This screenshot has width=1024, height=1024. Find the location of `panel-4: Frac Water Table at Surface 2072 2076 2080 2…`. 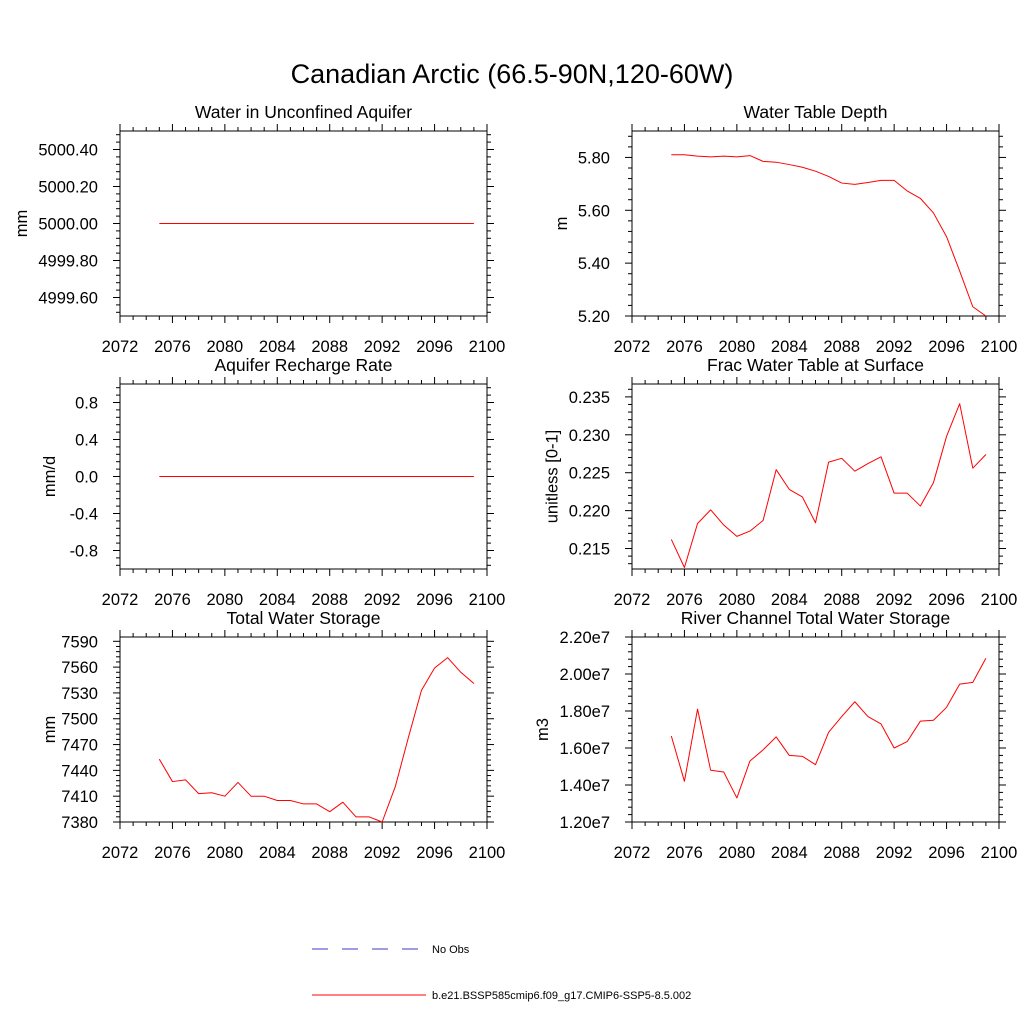

panel-4: Frac Water Table at Surface 2072 2076 2080 2… is located at coordinates (781, 482).